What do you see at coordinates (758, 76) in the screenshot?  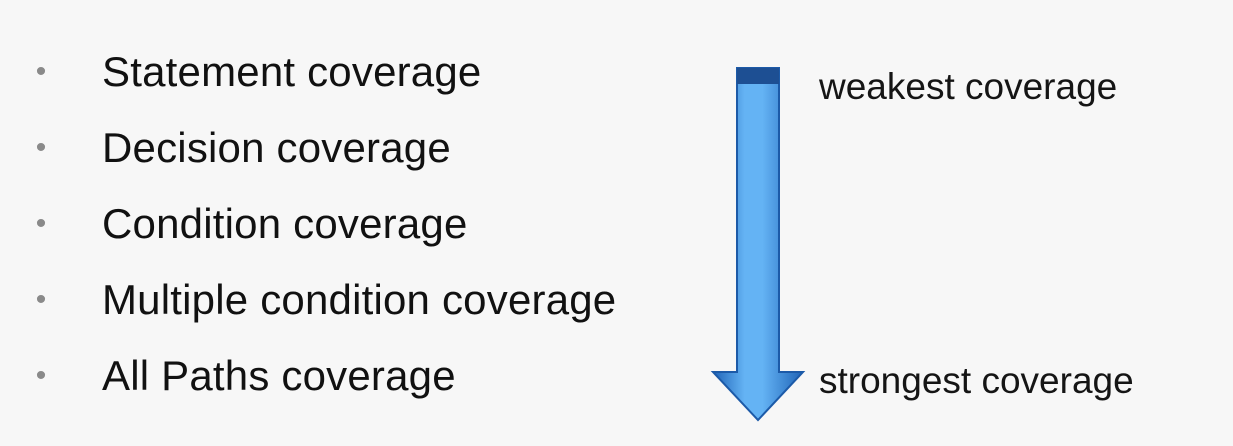 I see `arrow-top-band` at bounding box center [758, 76].